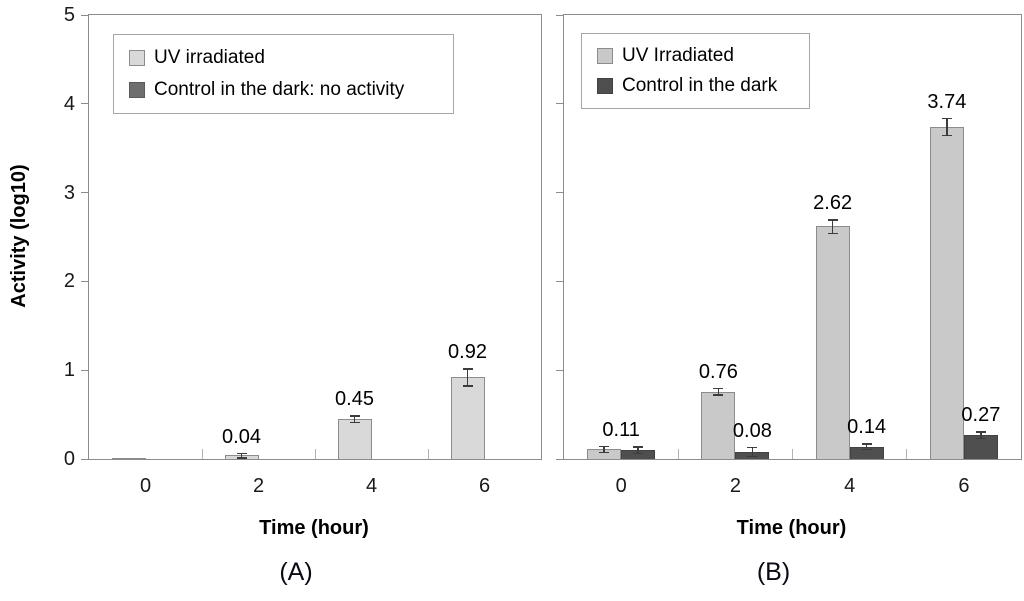  I want to click on data-label-uv-2h: 0.76, so click(718, 371).